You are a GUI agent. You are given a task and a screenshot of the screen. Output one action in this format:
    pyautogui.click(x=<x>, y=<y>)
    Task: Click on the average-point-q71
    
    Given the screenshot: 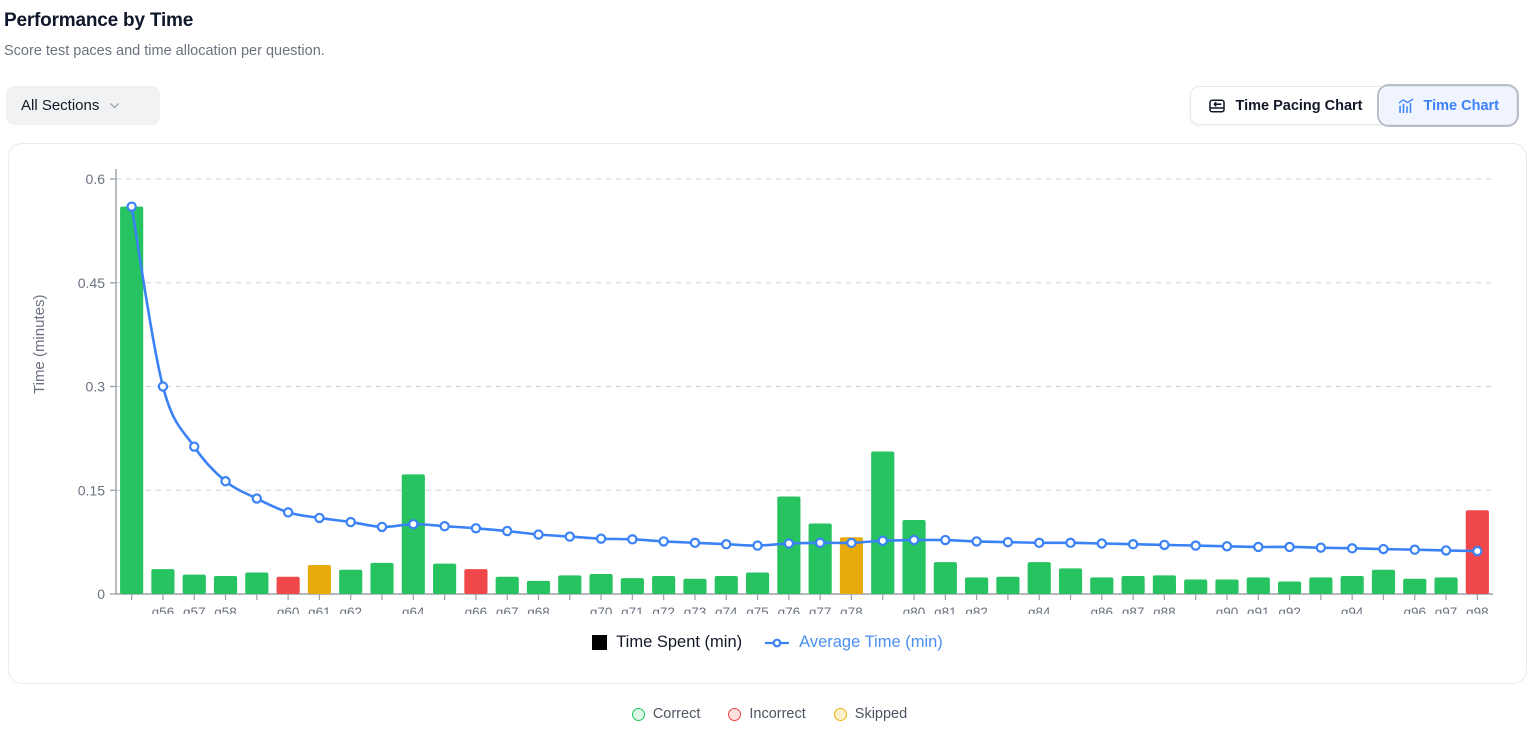 What is the action you would take?
    pyautogui.click(x=632, y=539)
    